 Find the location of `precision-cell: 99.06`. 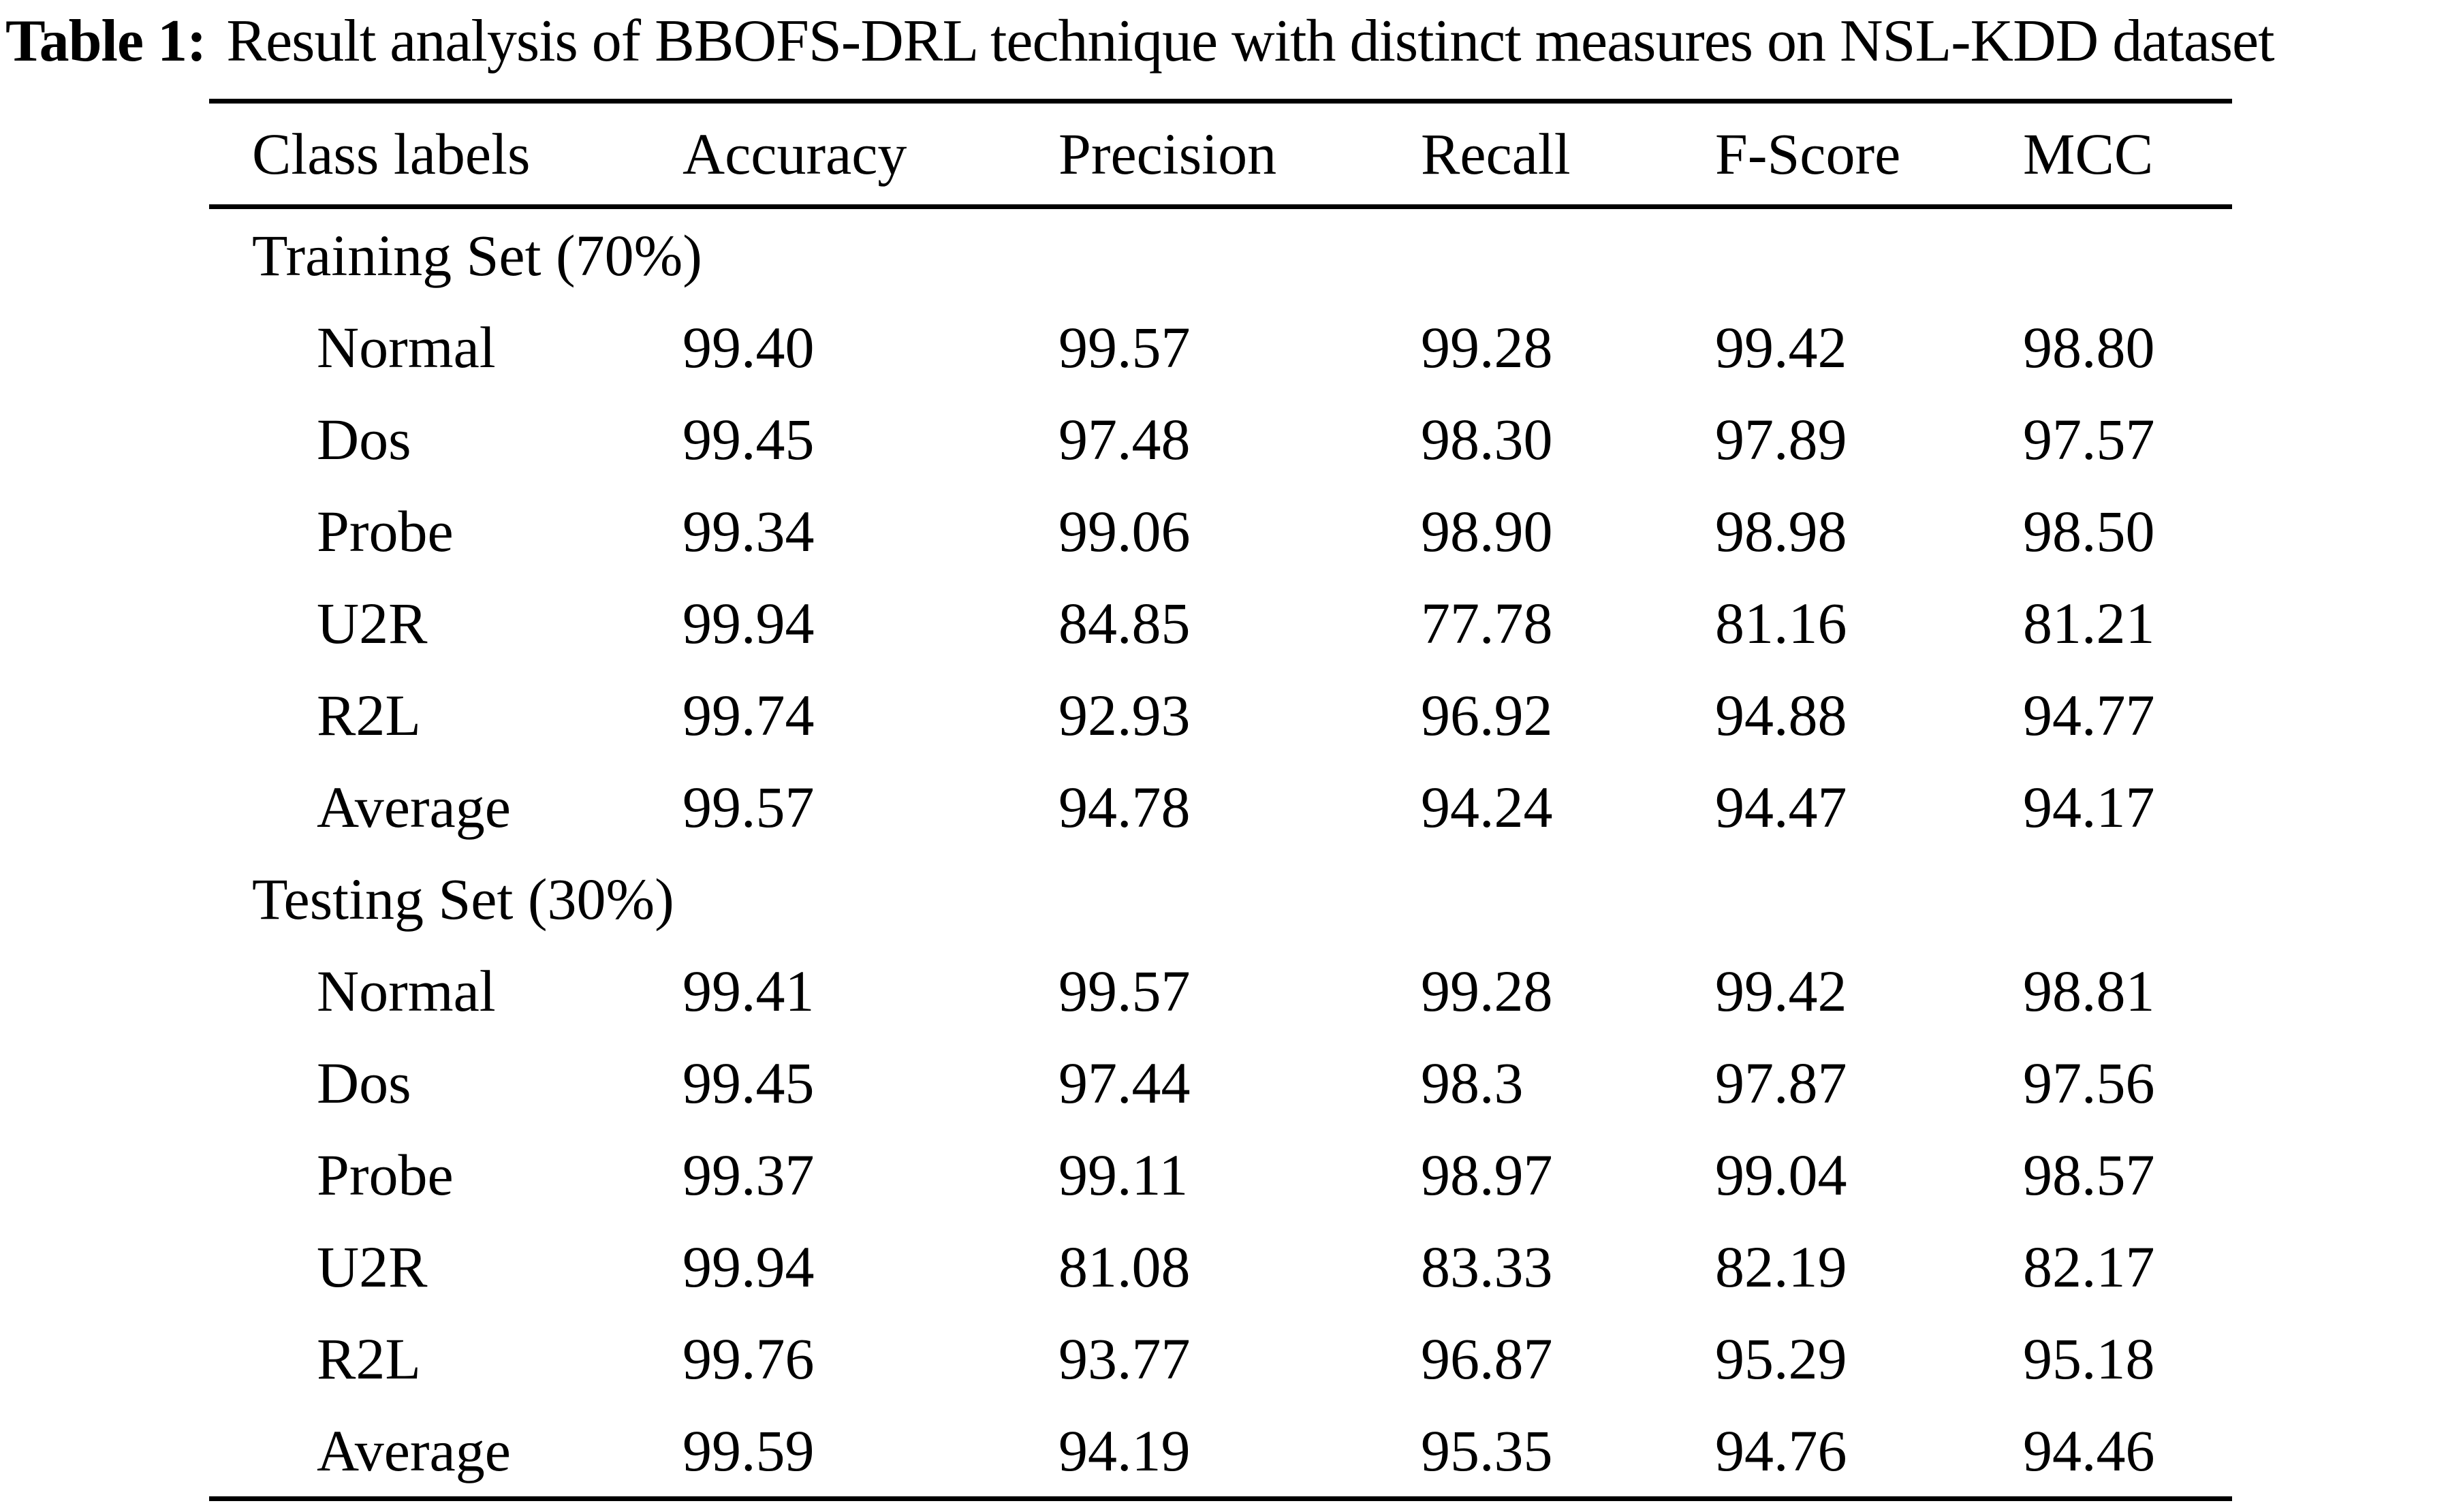

precision-cell: 99.06 is located at coordinates (1124, 531).